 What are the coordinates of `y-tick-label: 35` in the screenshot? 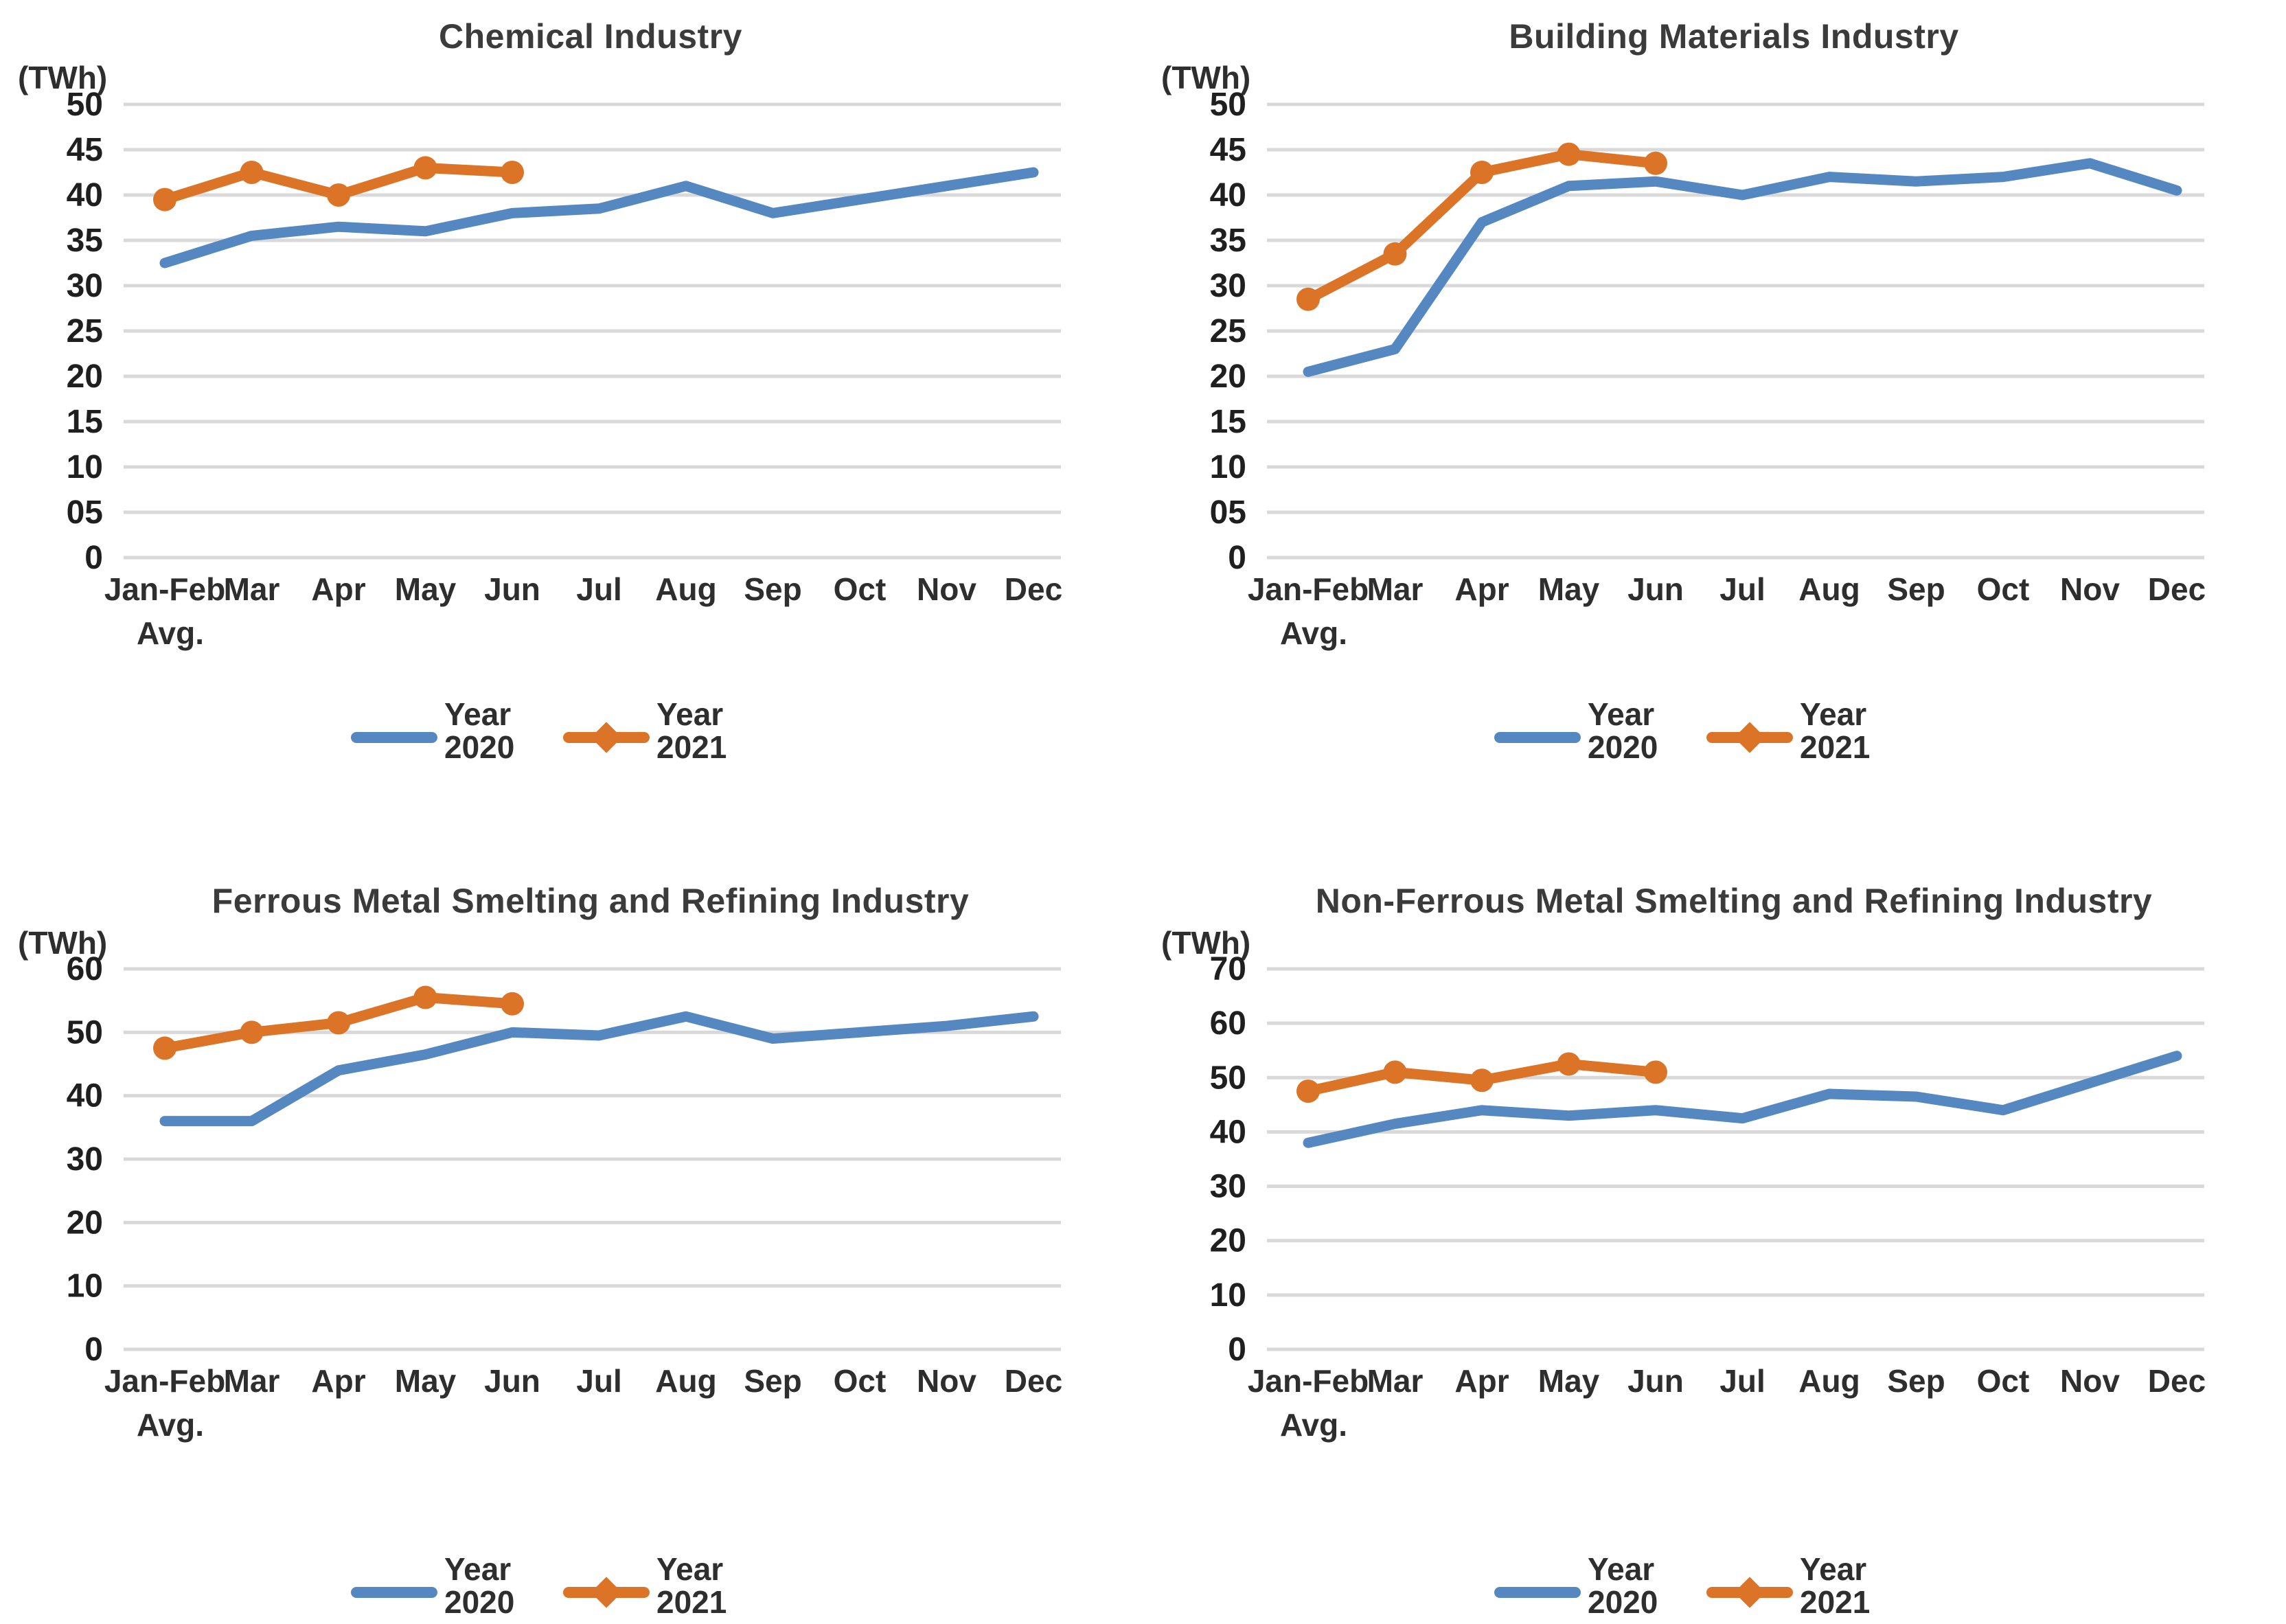 It's located at (85, 240).